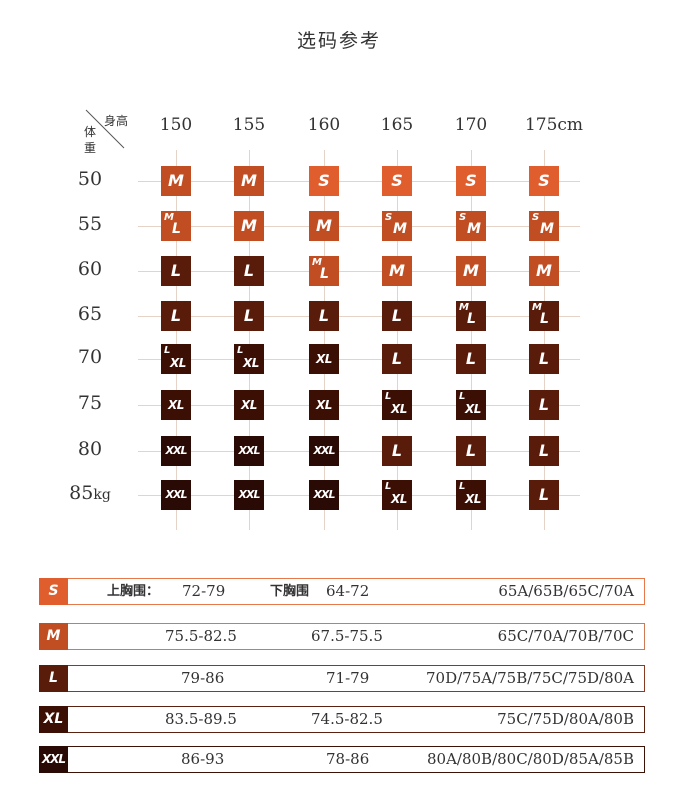 This screenshot has height=800, width=678. What do you see at coordinates (201, 719) in the screenshot?
I see `upper-bust-value: 83.5-89.5` at bounding box center [201, 719].